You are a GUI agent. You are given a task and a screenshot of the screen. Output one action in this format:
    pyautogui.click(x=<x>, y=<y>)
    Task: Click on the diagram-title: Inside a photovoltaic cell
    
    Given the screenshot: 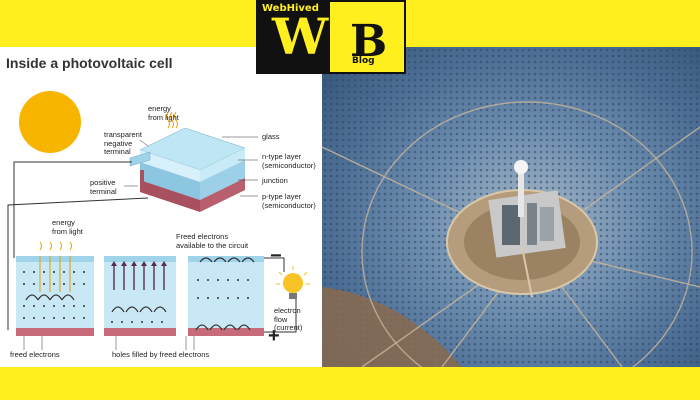 What is the action you would take?
    pyautogui.click(x=89, y=63)
    